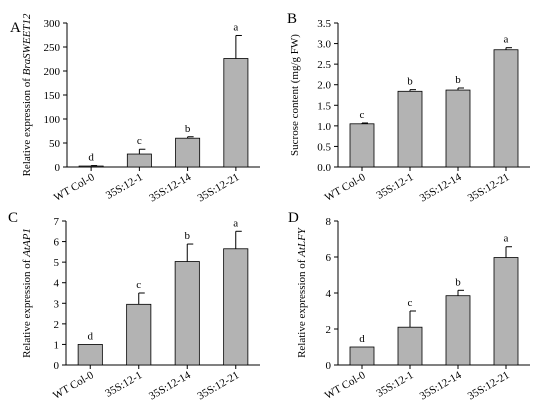 The image size is (550, 410). What do you see at coordinates (52, 96) in the screenshot?
I see `y-tick-label: 150` at bounding box center [52, 96].